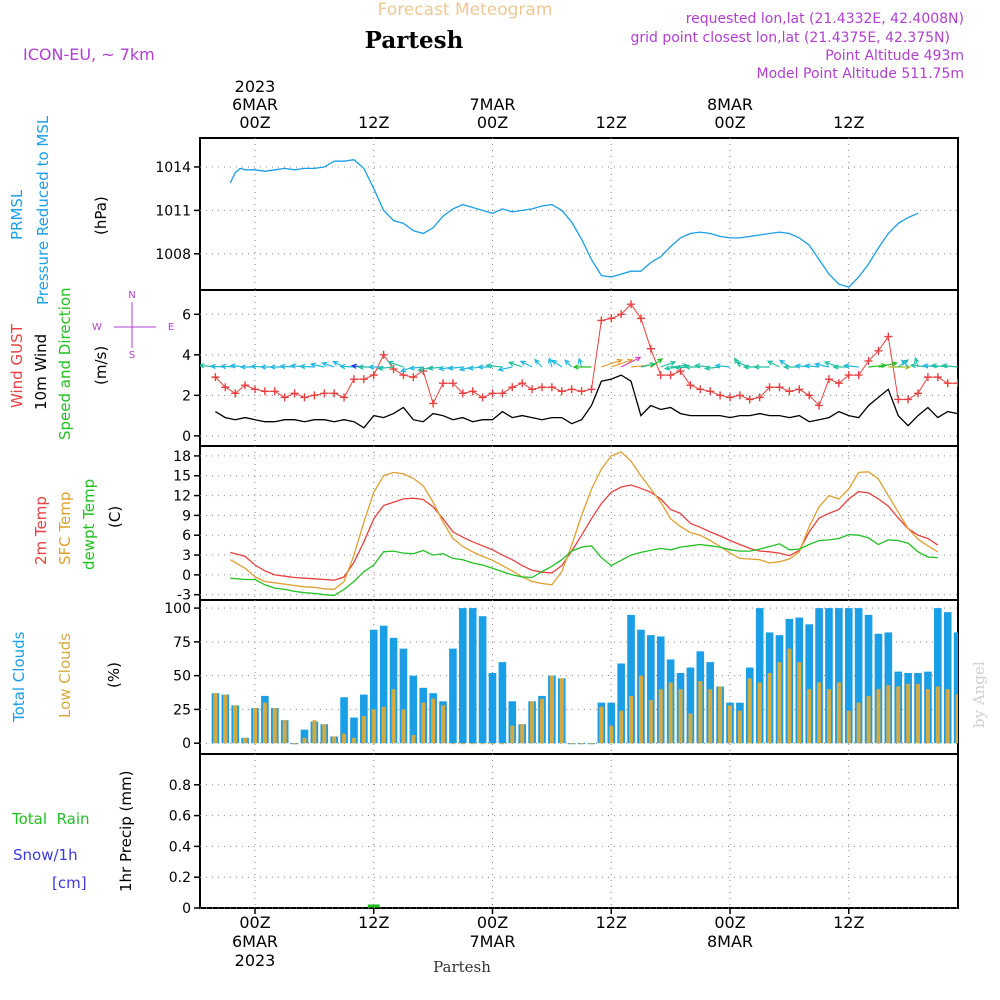 The width and height of the screenshot is (1000, 1000). Describe the element at coordinates (132, 355) in the screenshot. I see `compass-s: S` at that location.